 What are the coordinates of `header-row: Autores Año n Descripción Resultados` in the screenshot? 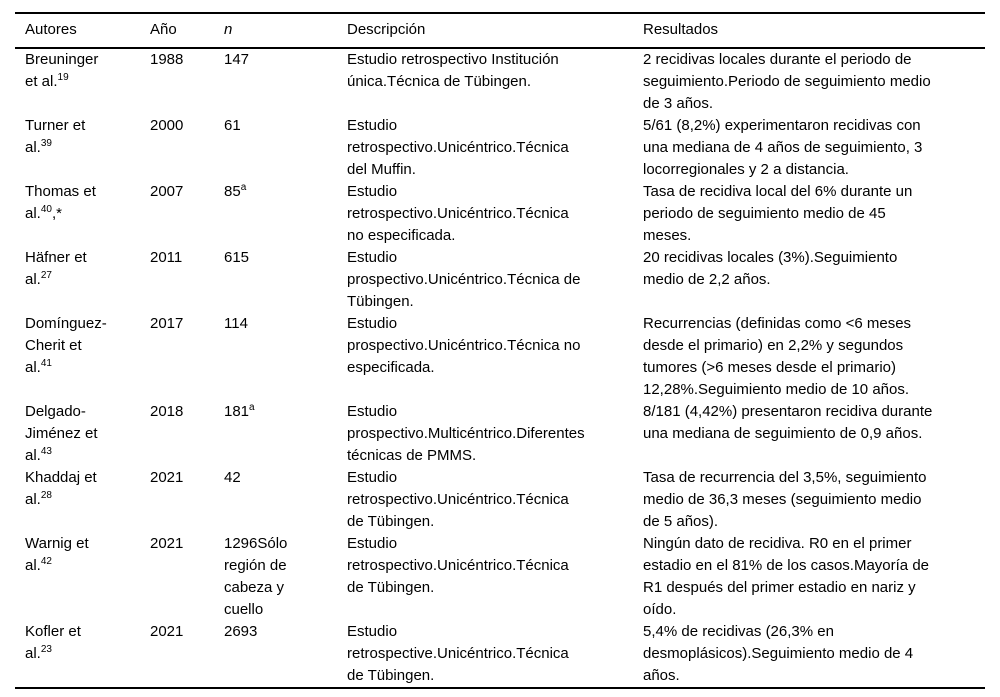 It's located at (500, 31).